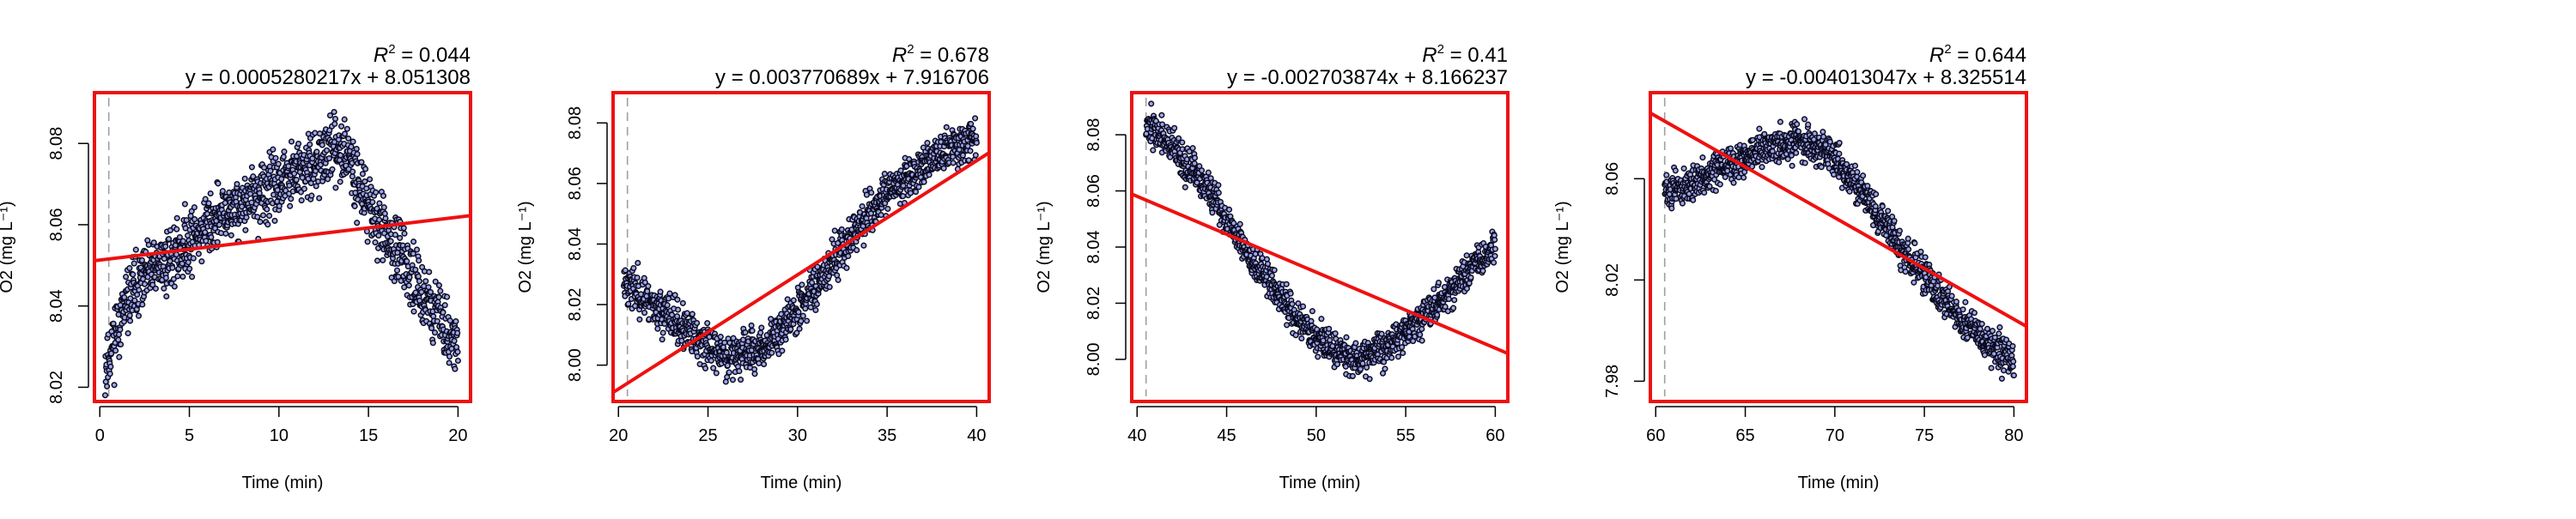  I want to click on x-tick-label: 25, so click(707, 435).